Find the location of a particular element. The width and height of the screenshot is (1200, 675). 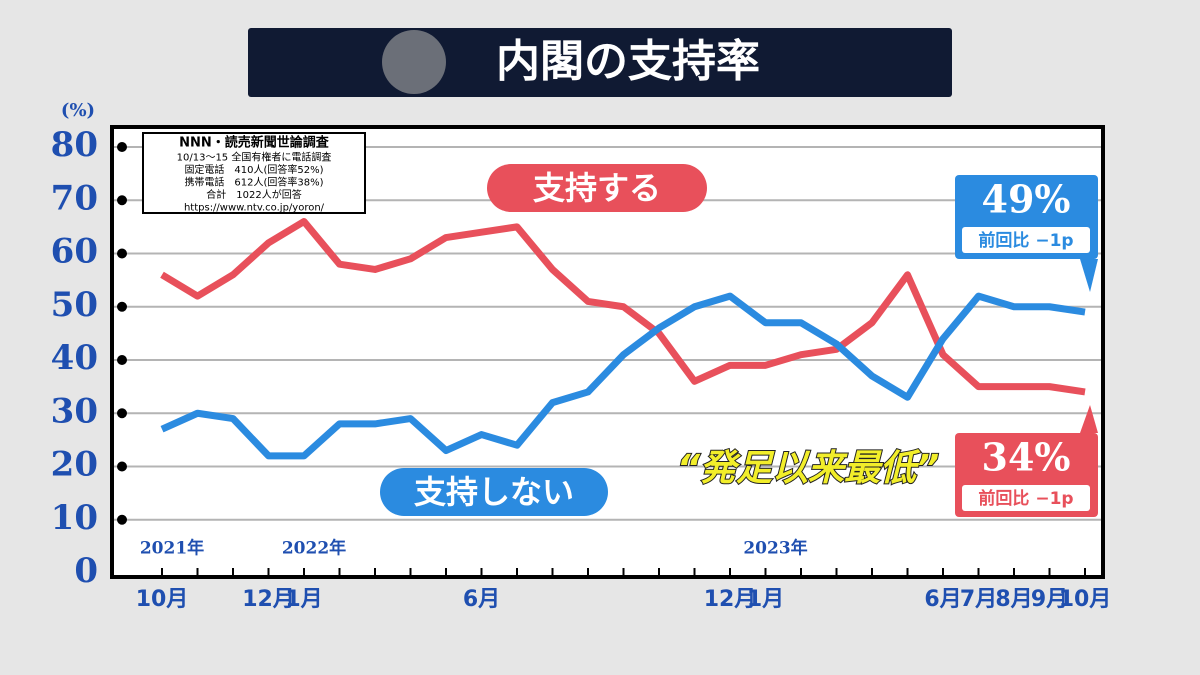

year-label: 2022年 is located at coordinates (314, 548).